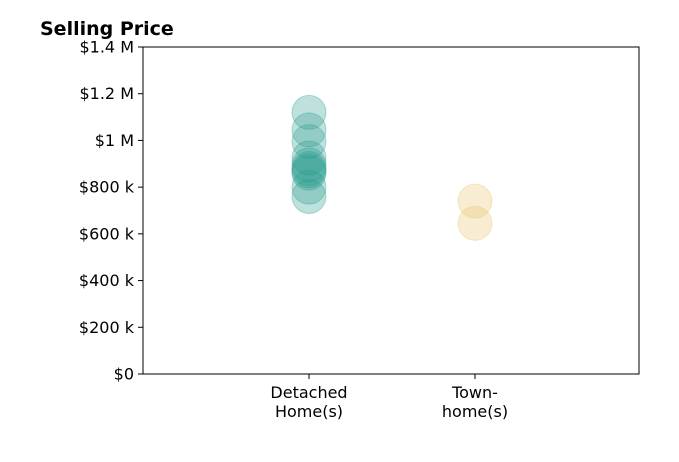 This screenshot has width=679, height=462. Describe the element at coordinates (107, 280) in the screenshot. I see `y-tick-label: $400 k` at that location.